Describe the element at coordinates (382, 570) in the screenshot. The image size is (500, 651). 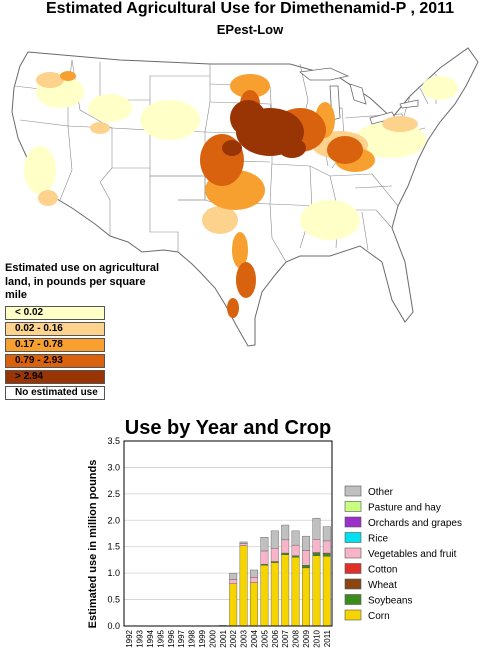
I see `chart-legend-label: Cotton` at that location.